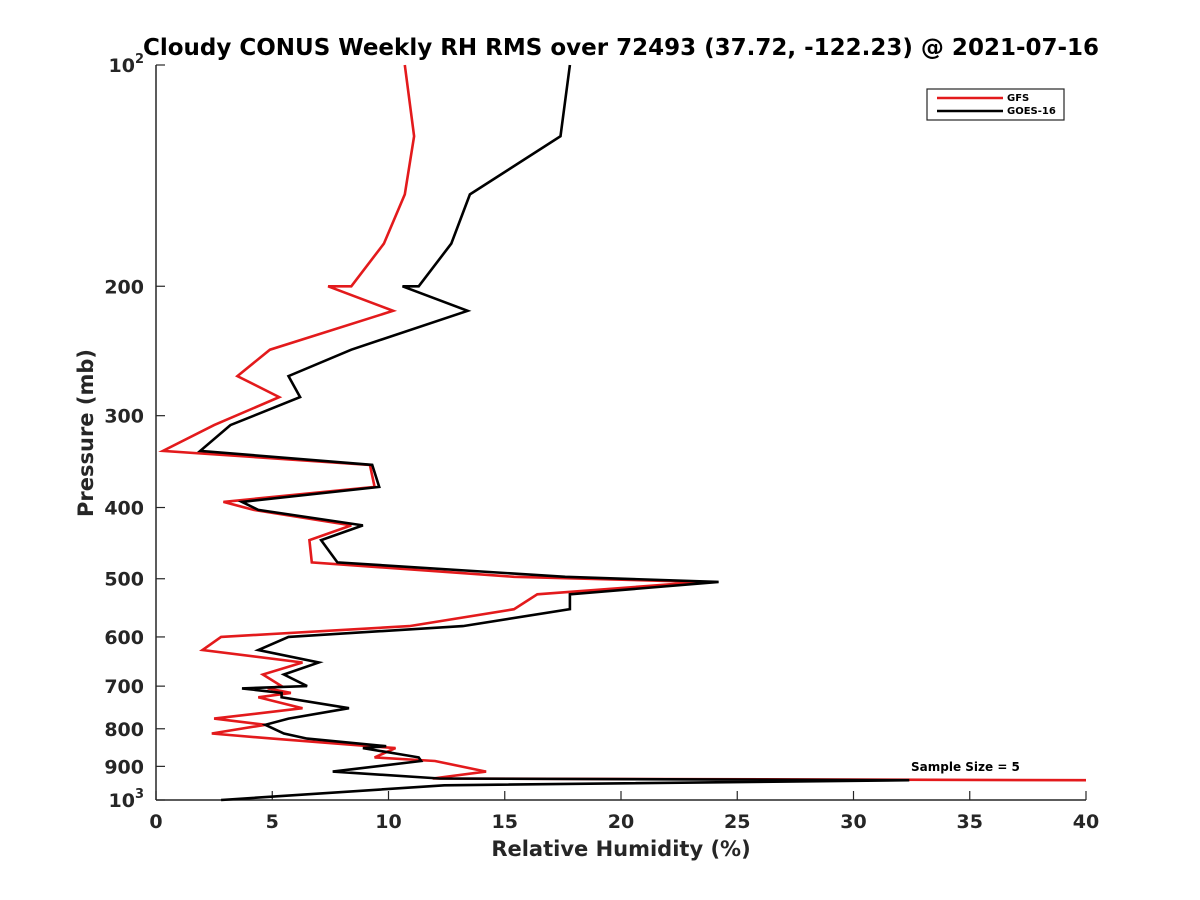 Image resolution: width=1200 pixels, height=900 pixels. Describe the element at coordinates (1018, 98) in the screenshot. I see `legend-label-gfs: GFS` at that location.